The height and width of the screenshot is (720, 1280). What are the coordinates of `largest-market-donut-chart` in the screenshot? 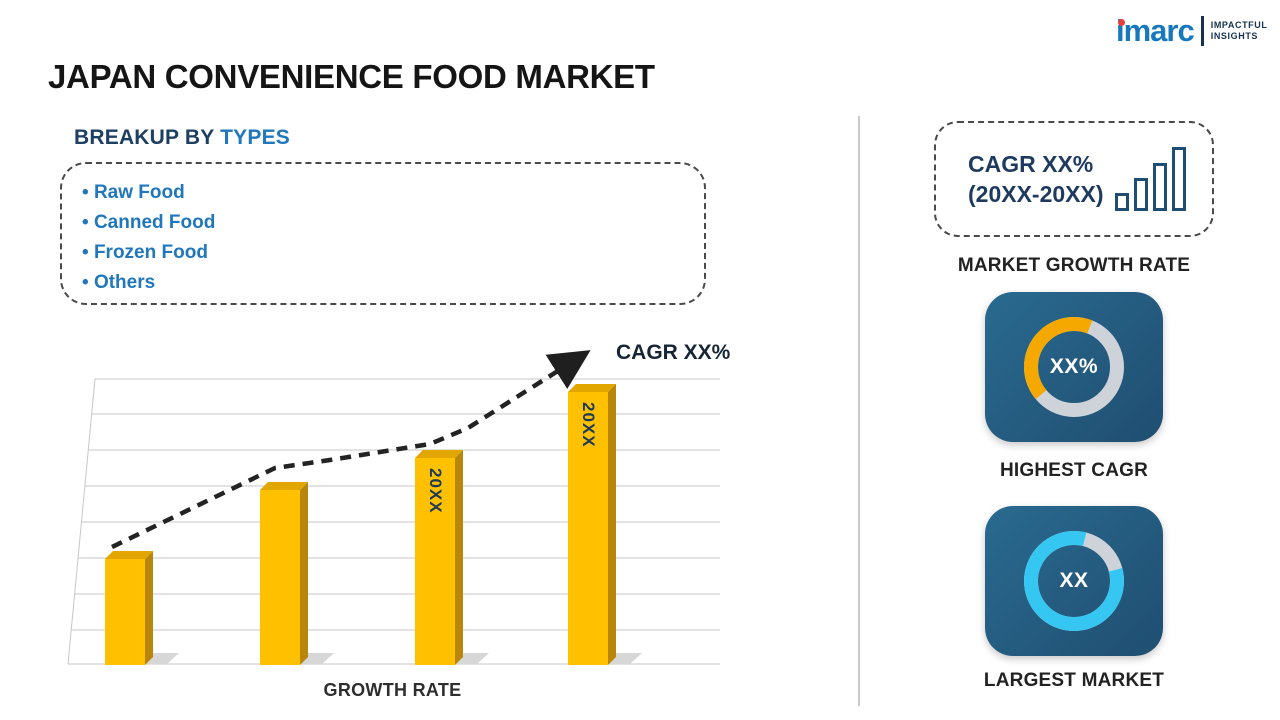 It's located at (1074, 581).